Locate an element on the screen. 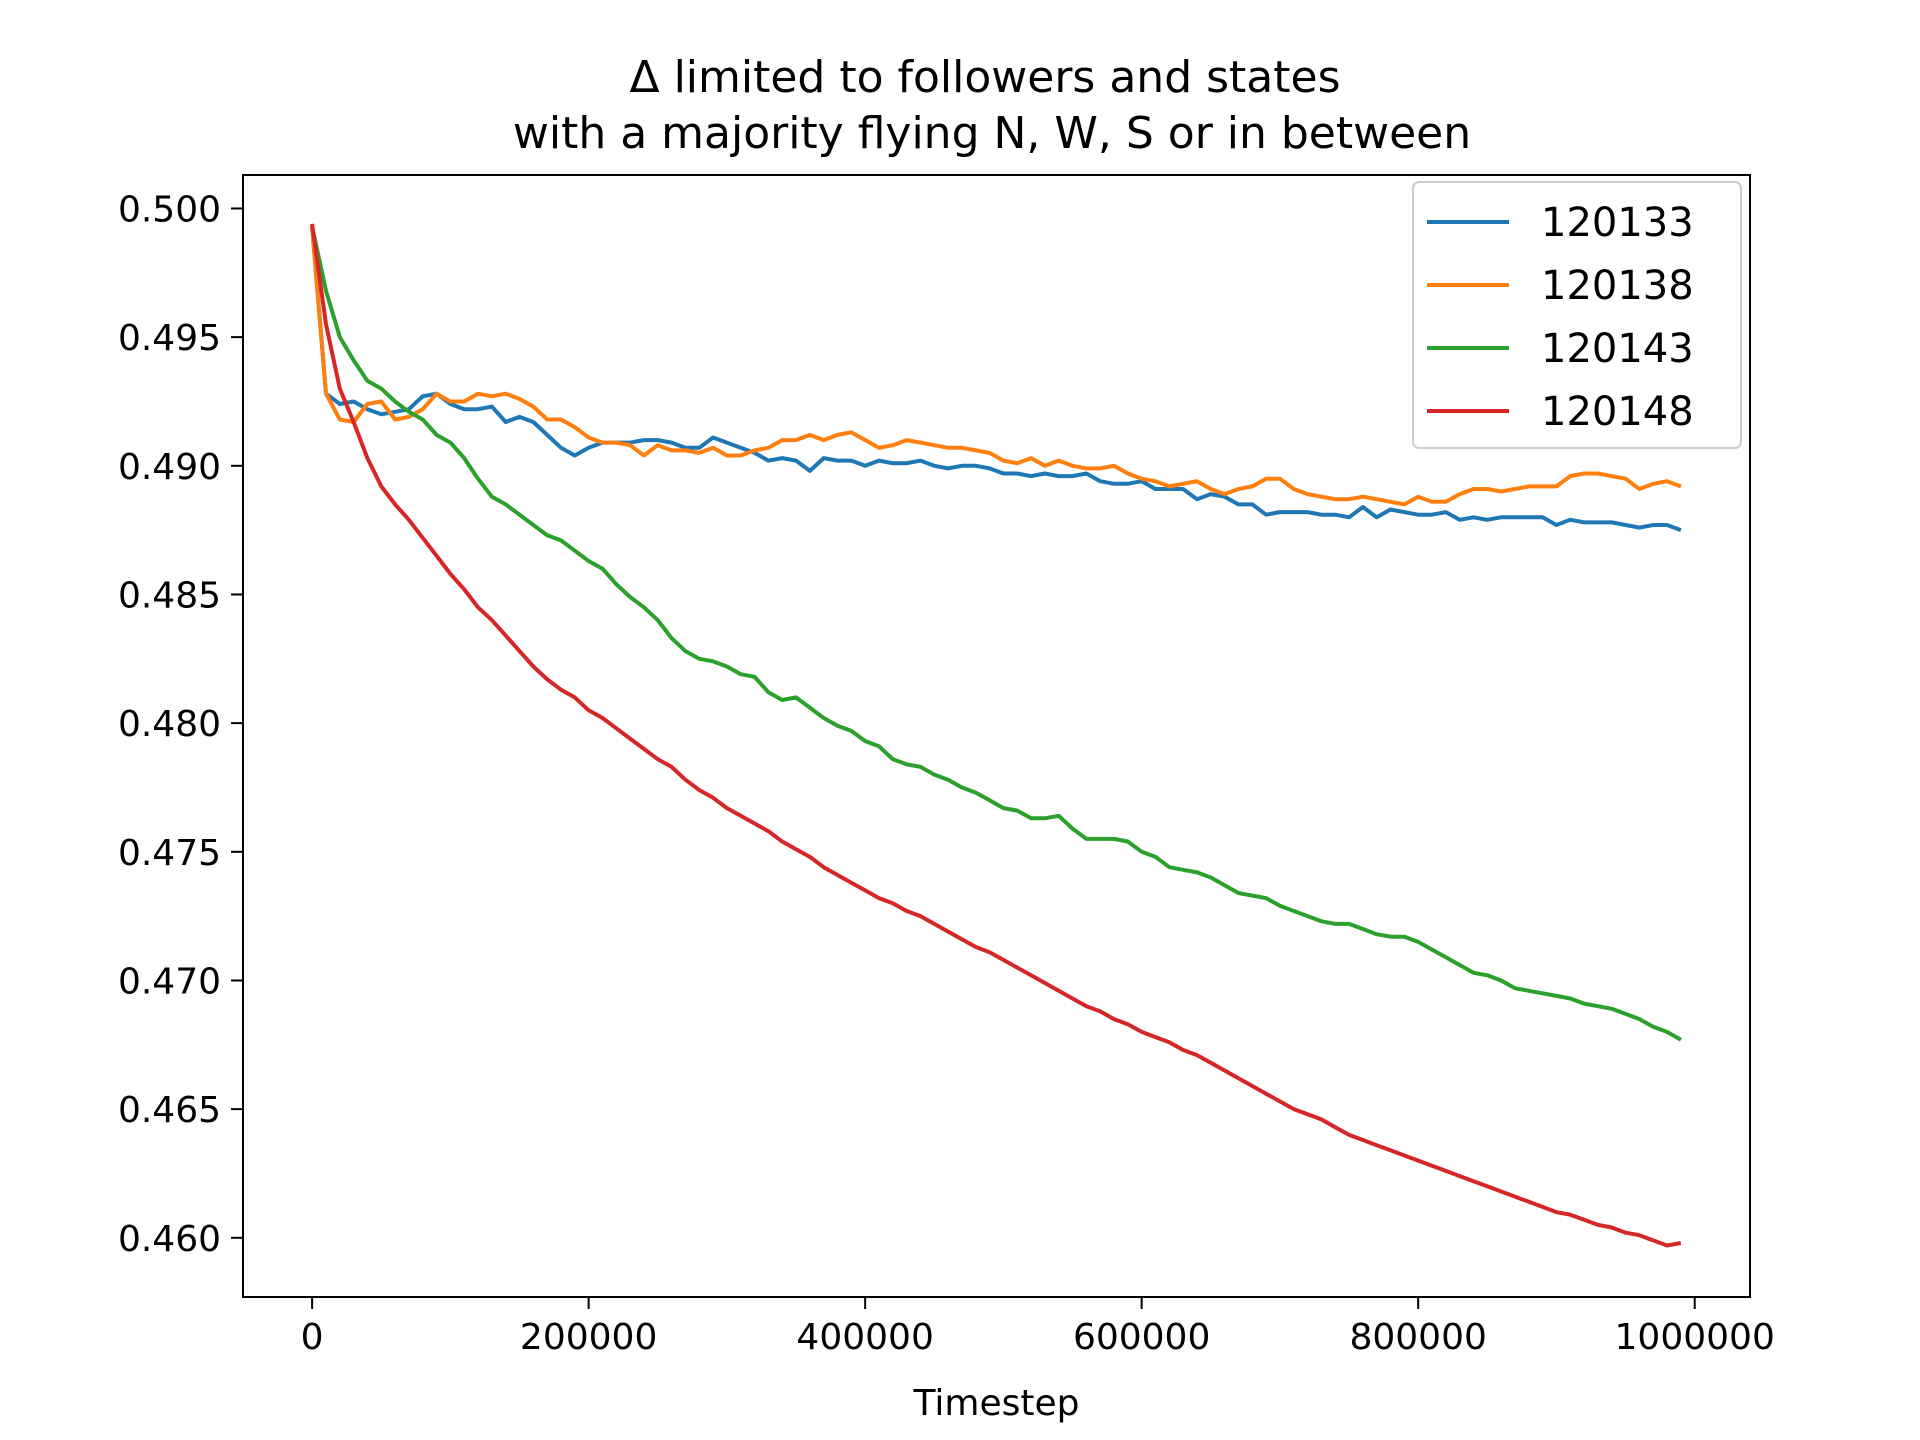 Image resolution: width=1920 pixels, height=1440 pixels. x-tick-label: 200000 is located at coordinates (588, 1337).